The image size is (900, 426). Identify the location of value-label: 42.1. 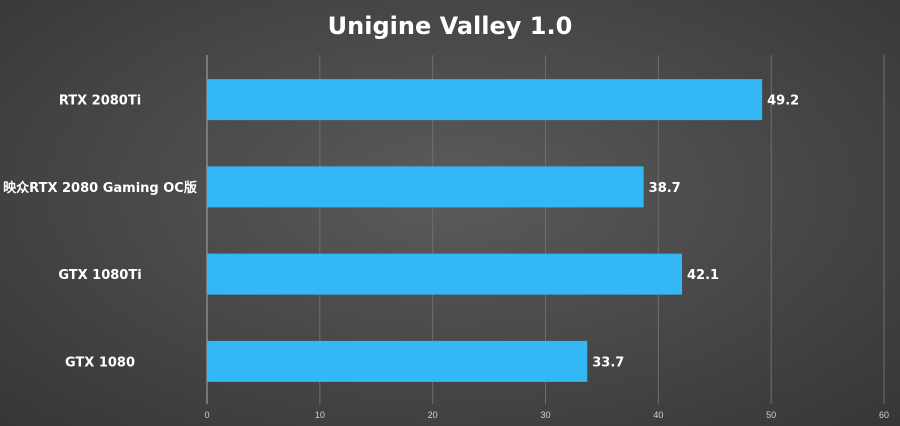
(703, 275).